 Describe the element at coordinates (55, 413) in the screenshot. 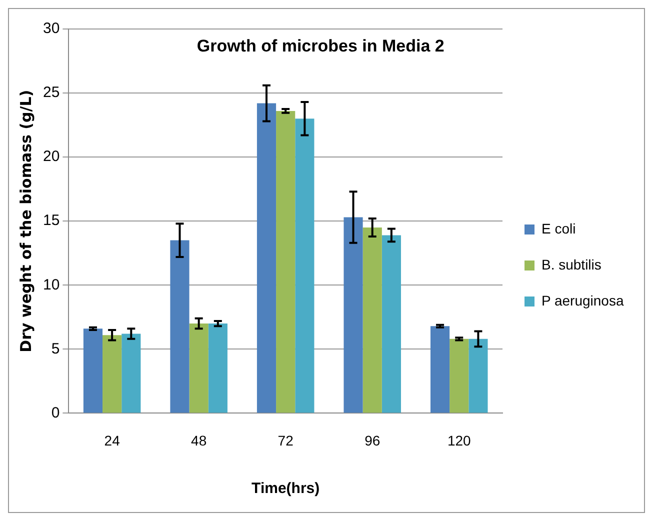

I see `y-tick-label: 0` at that location.